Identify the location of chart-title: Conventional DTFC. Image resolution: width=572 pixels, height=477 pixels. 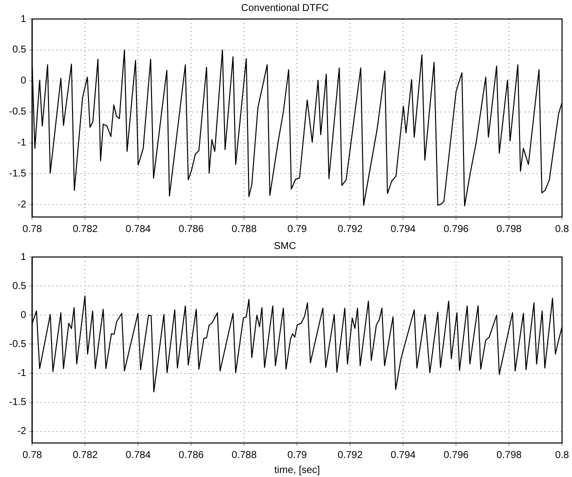
(285, 8).